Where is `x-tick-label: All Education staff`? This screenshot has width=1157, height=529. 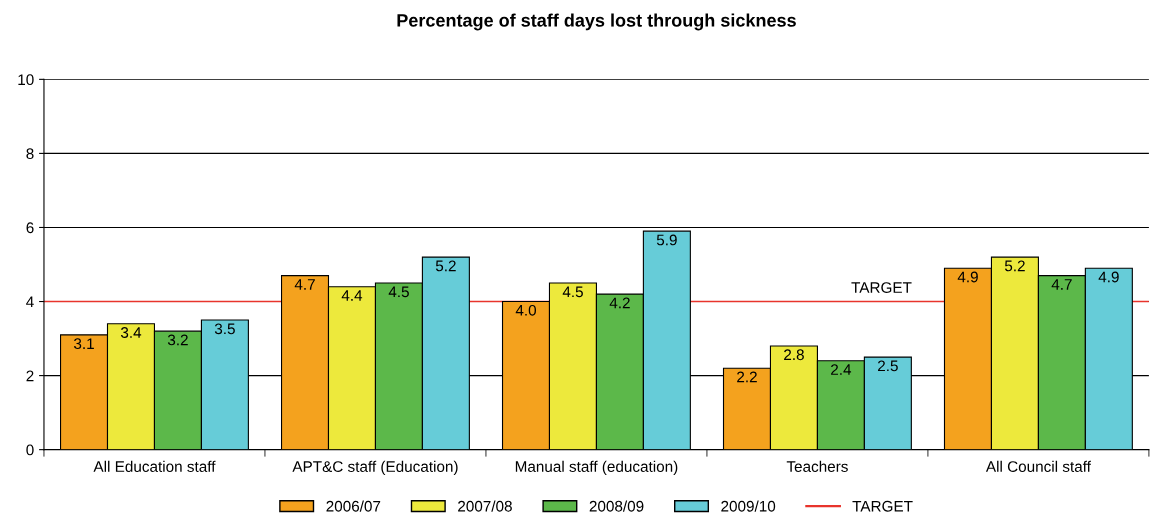
x-tick-label: All Education staff is located at coordinates (154, 466).